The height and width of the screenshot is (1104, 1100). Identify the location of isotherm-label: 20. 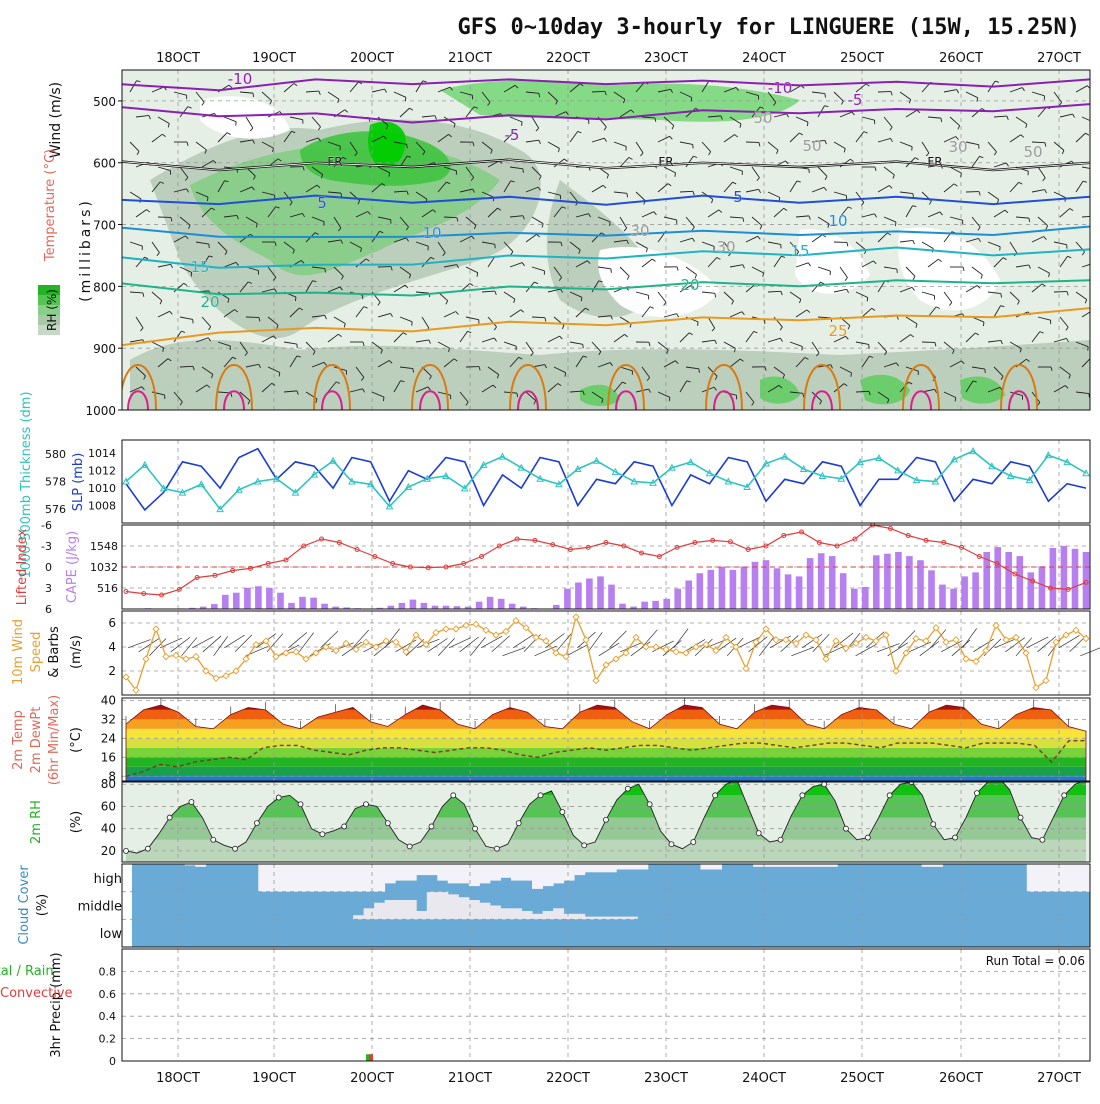
(689, 285).